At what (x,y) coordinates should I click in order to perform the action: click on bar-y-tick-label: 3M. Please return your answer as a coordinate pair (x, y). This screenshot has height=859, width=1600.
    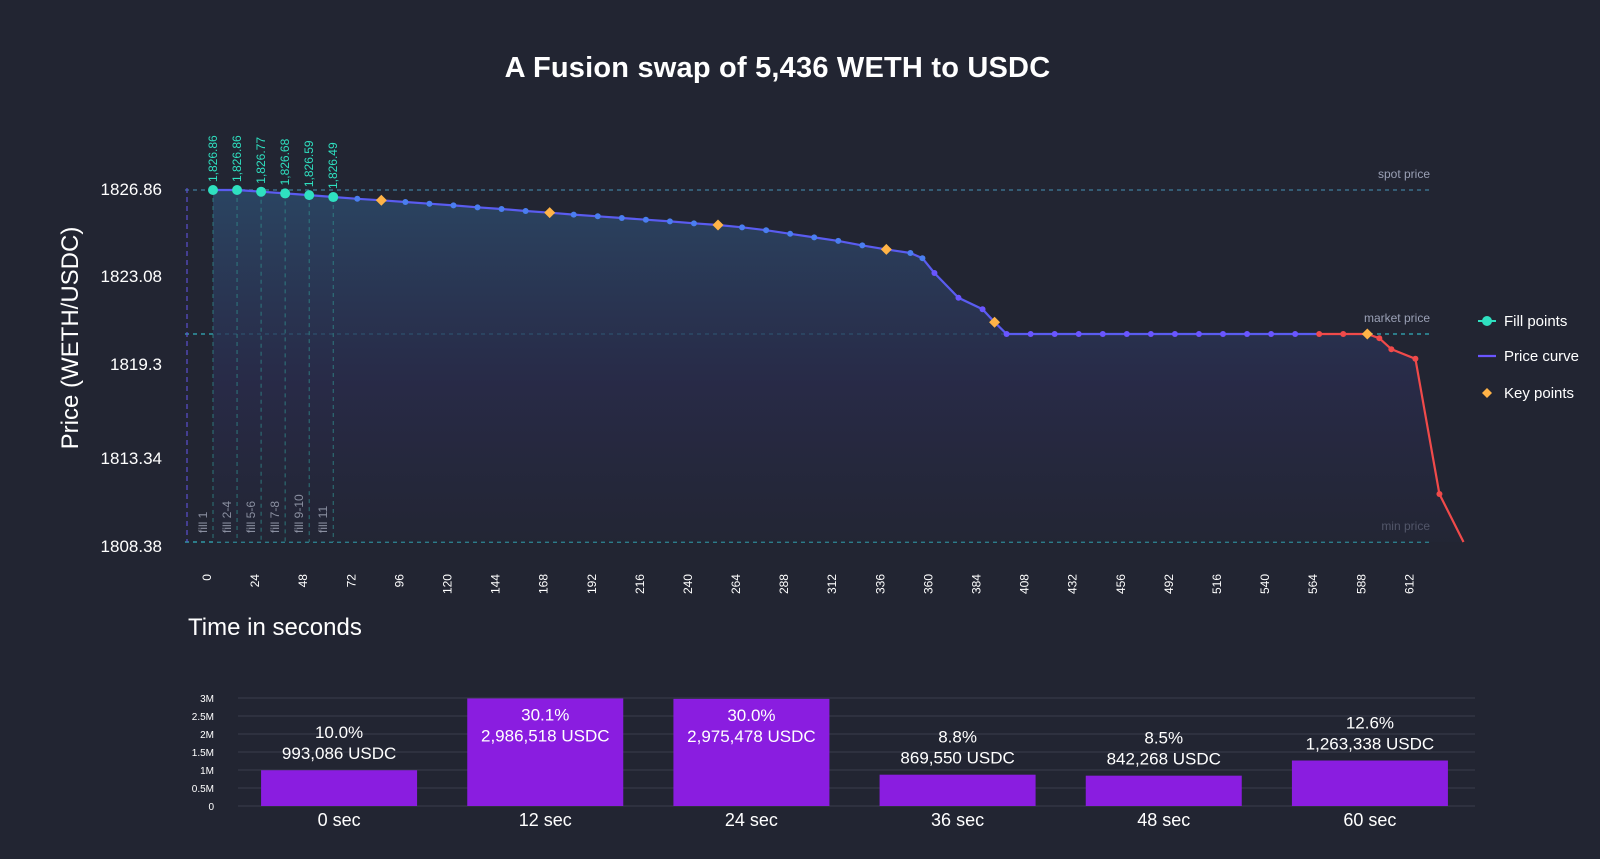
    Looking at the image, I should click on (207, 699).